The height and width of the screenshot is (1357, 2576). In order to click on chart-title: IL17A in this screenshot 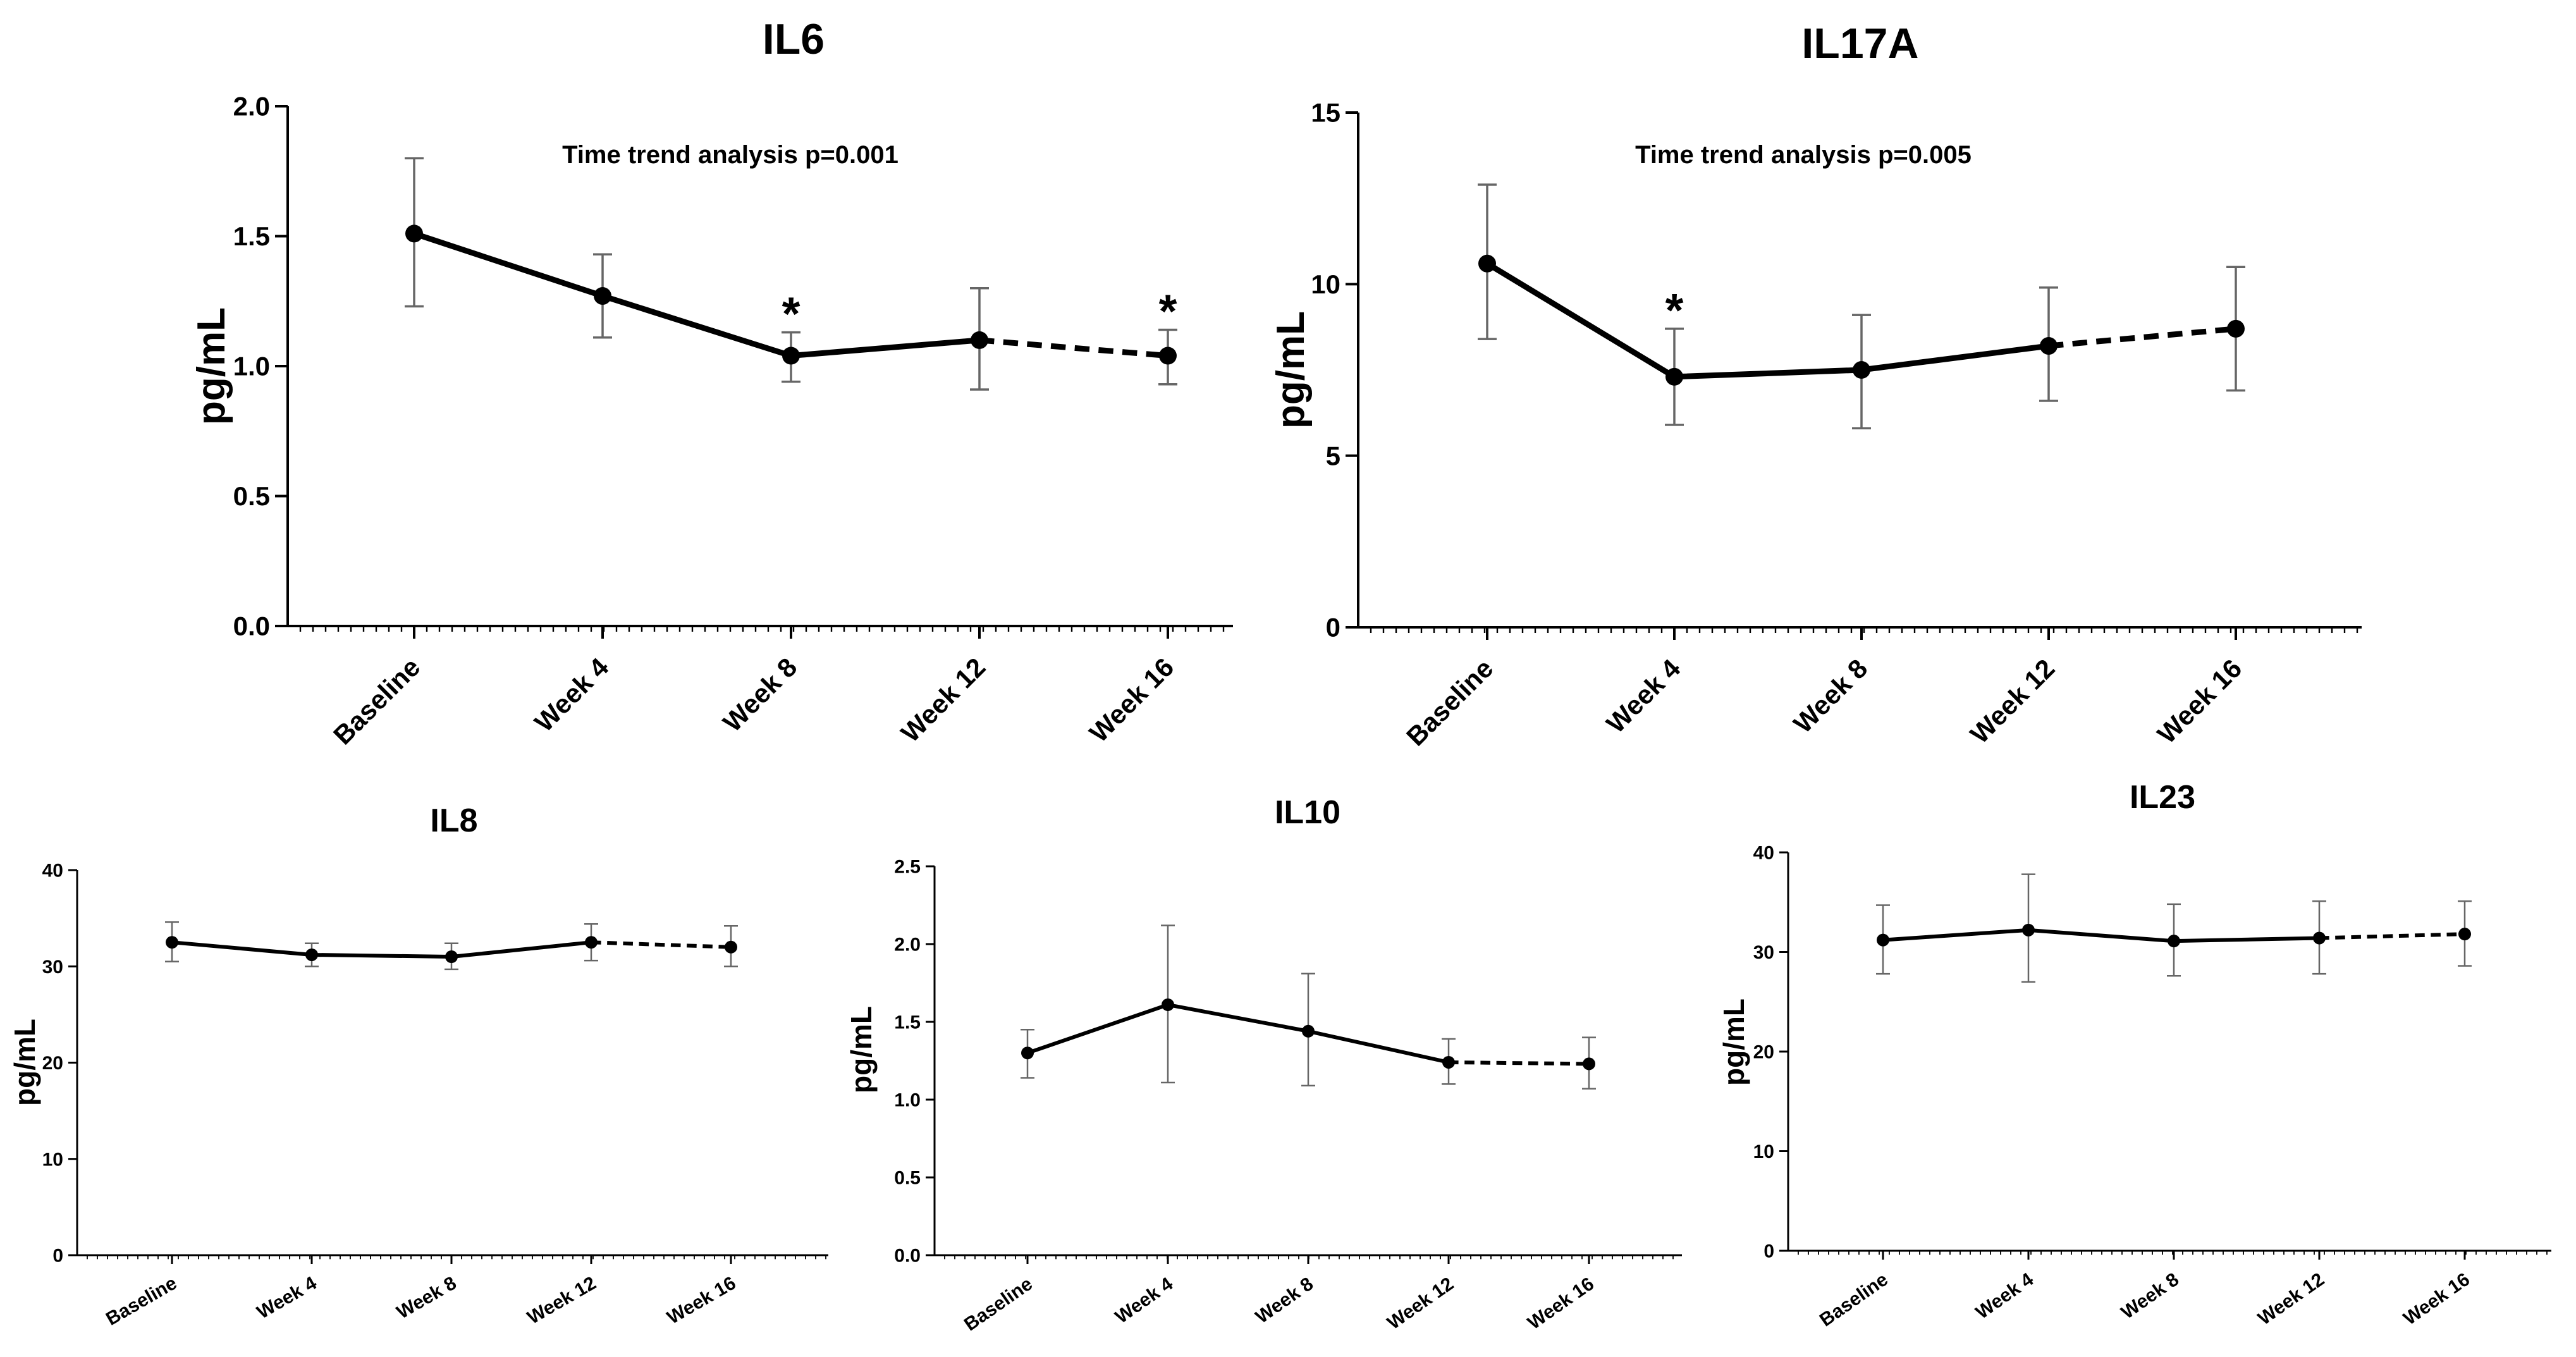, I will do `click(1859, 44)`.